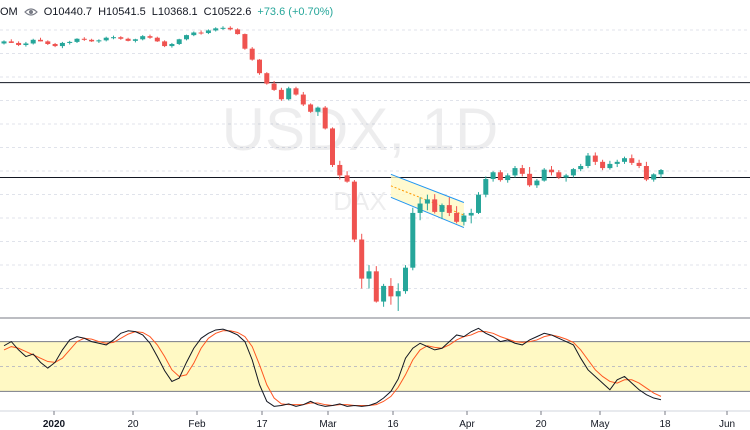 The width and height of the screenshot is (750, 430). What do you see at coordinates (467, 424) in the screenshot?
I see `time-axis-label: Apr` at bounding box center [467, 424].